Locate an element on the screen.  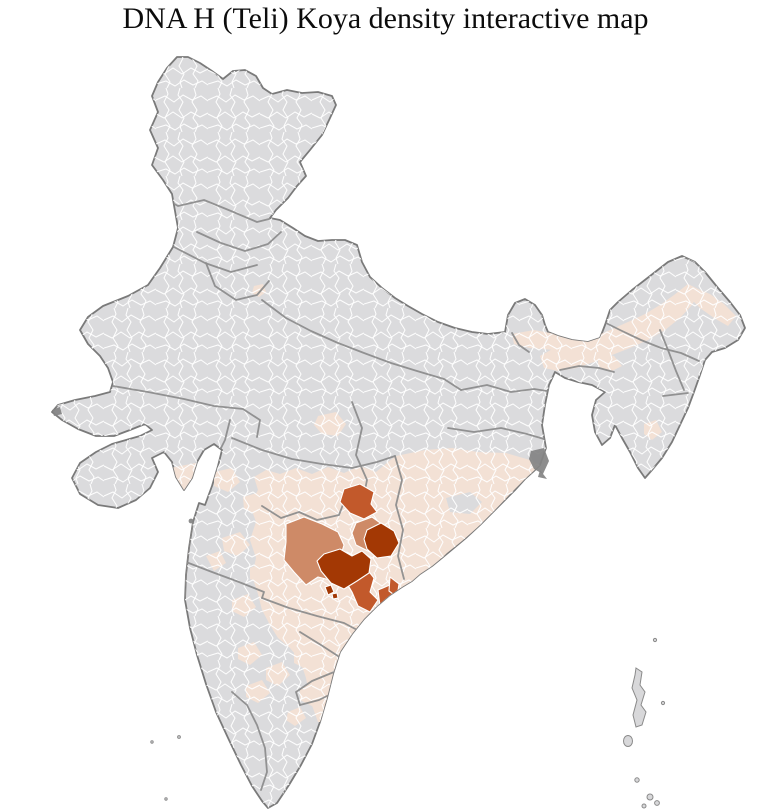
region-bastar-north-district is located at coordinates (358, 501).